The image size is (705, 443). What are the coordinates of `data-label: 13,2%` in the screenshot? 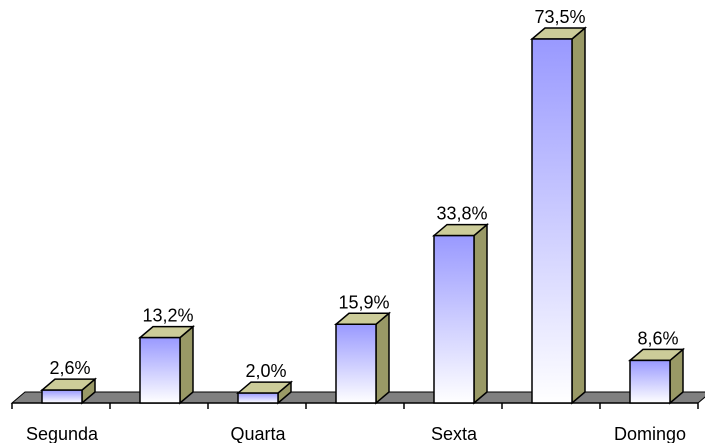 It's located at (167, 316).